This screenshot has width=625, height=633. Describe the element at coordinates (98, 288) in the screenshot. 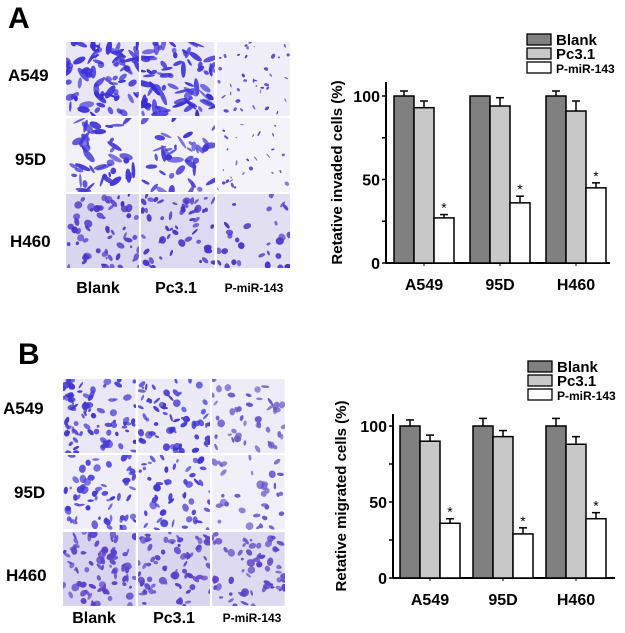

I see `panel-a-col-label-blank: Blank` at that location.